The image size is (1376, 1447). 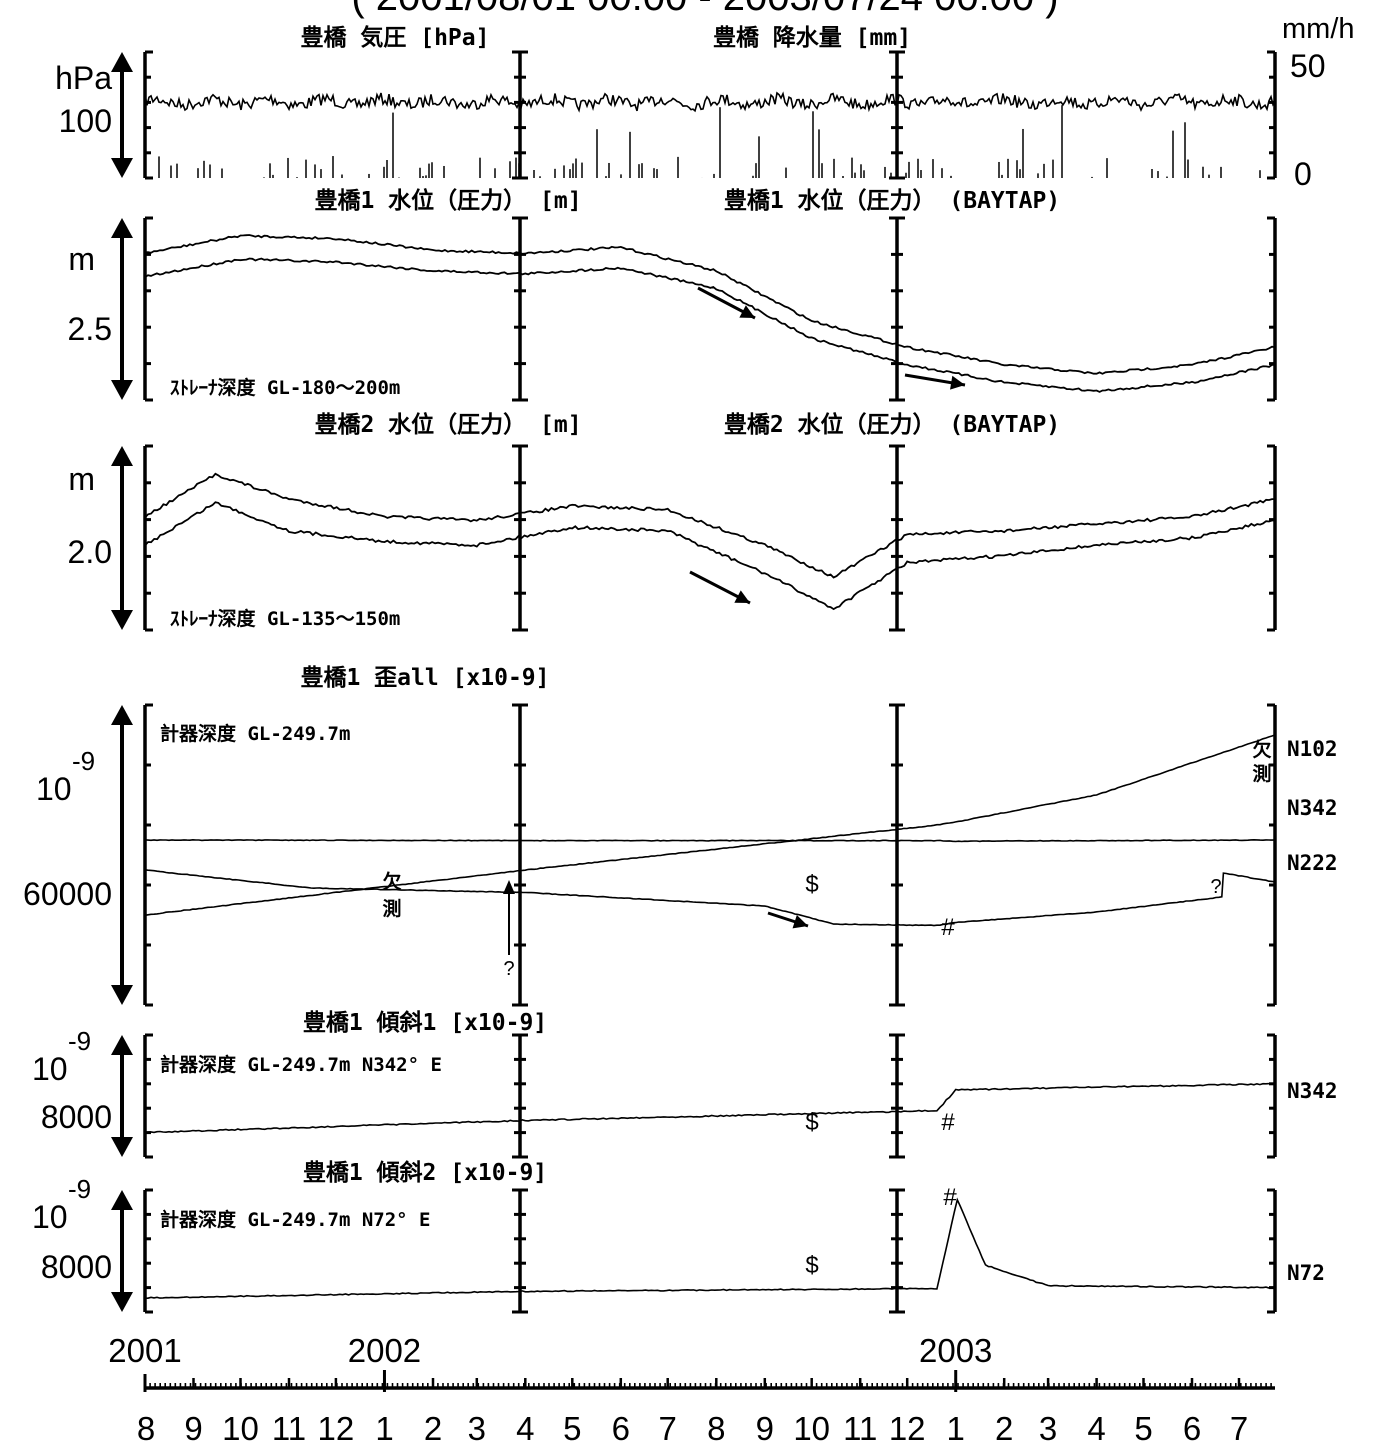 I want to click on year-label-2003: 2003, so click(x=955, y=1350).